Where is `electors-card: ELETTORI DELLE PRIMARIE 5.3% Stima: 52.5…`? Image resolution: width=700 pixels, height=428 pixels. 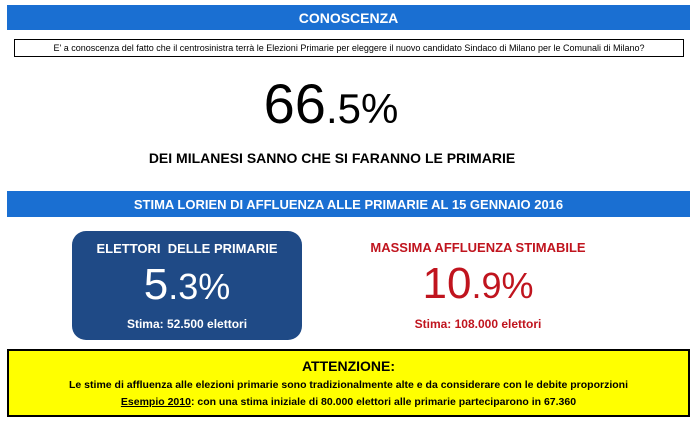 electors-card: ELETTORI DELLE PRIMARIE 5.3% Stima: 52.5… is located at coordinates (187, 285).